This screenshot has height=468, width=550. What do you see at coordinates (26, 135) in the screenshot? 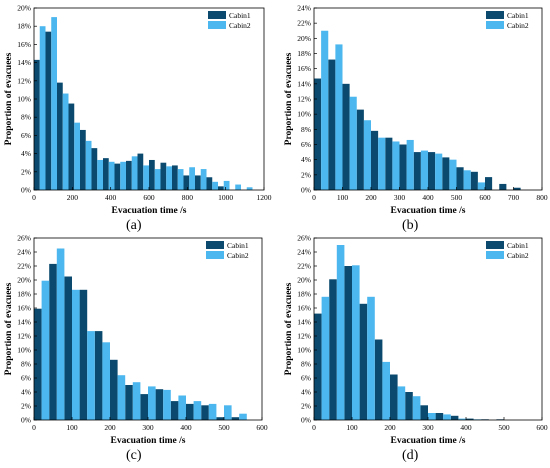
I see `y-tick-label: 6%` at bounding box center [26, 135].